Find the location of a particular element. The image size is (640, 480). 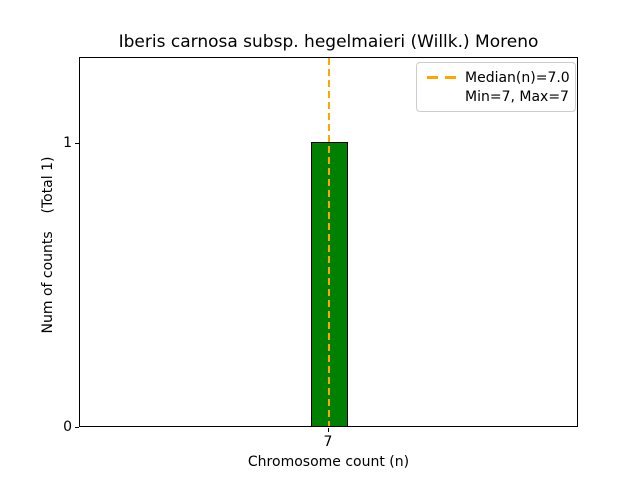

orange-dashed-line-icon is located at coordinates (442, 77).